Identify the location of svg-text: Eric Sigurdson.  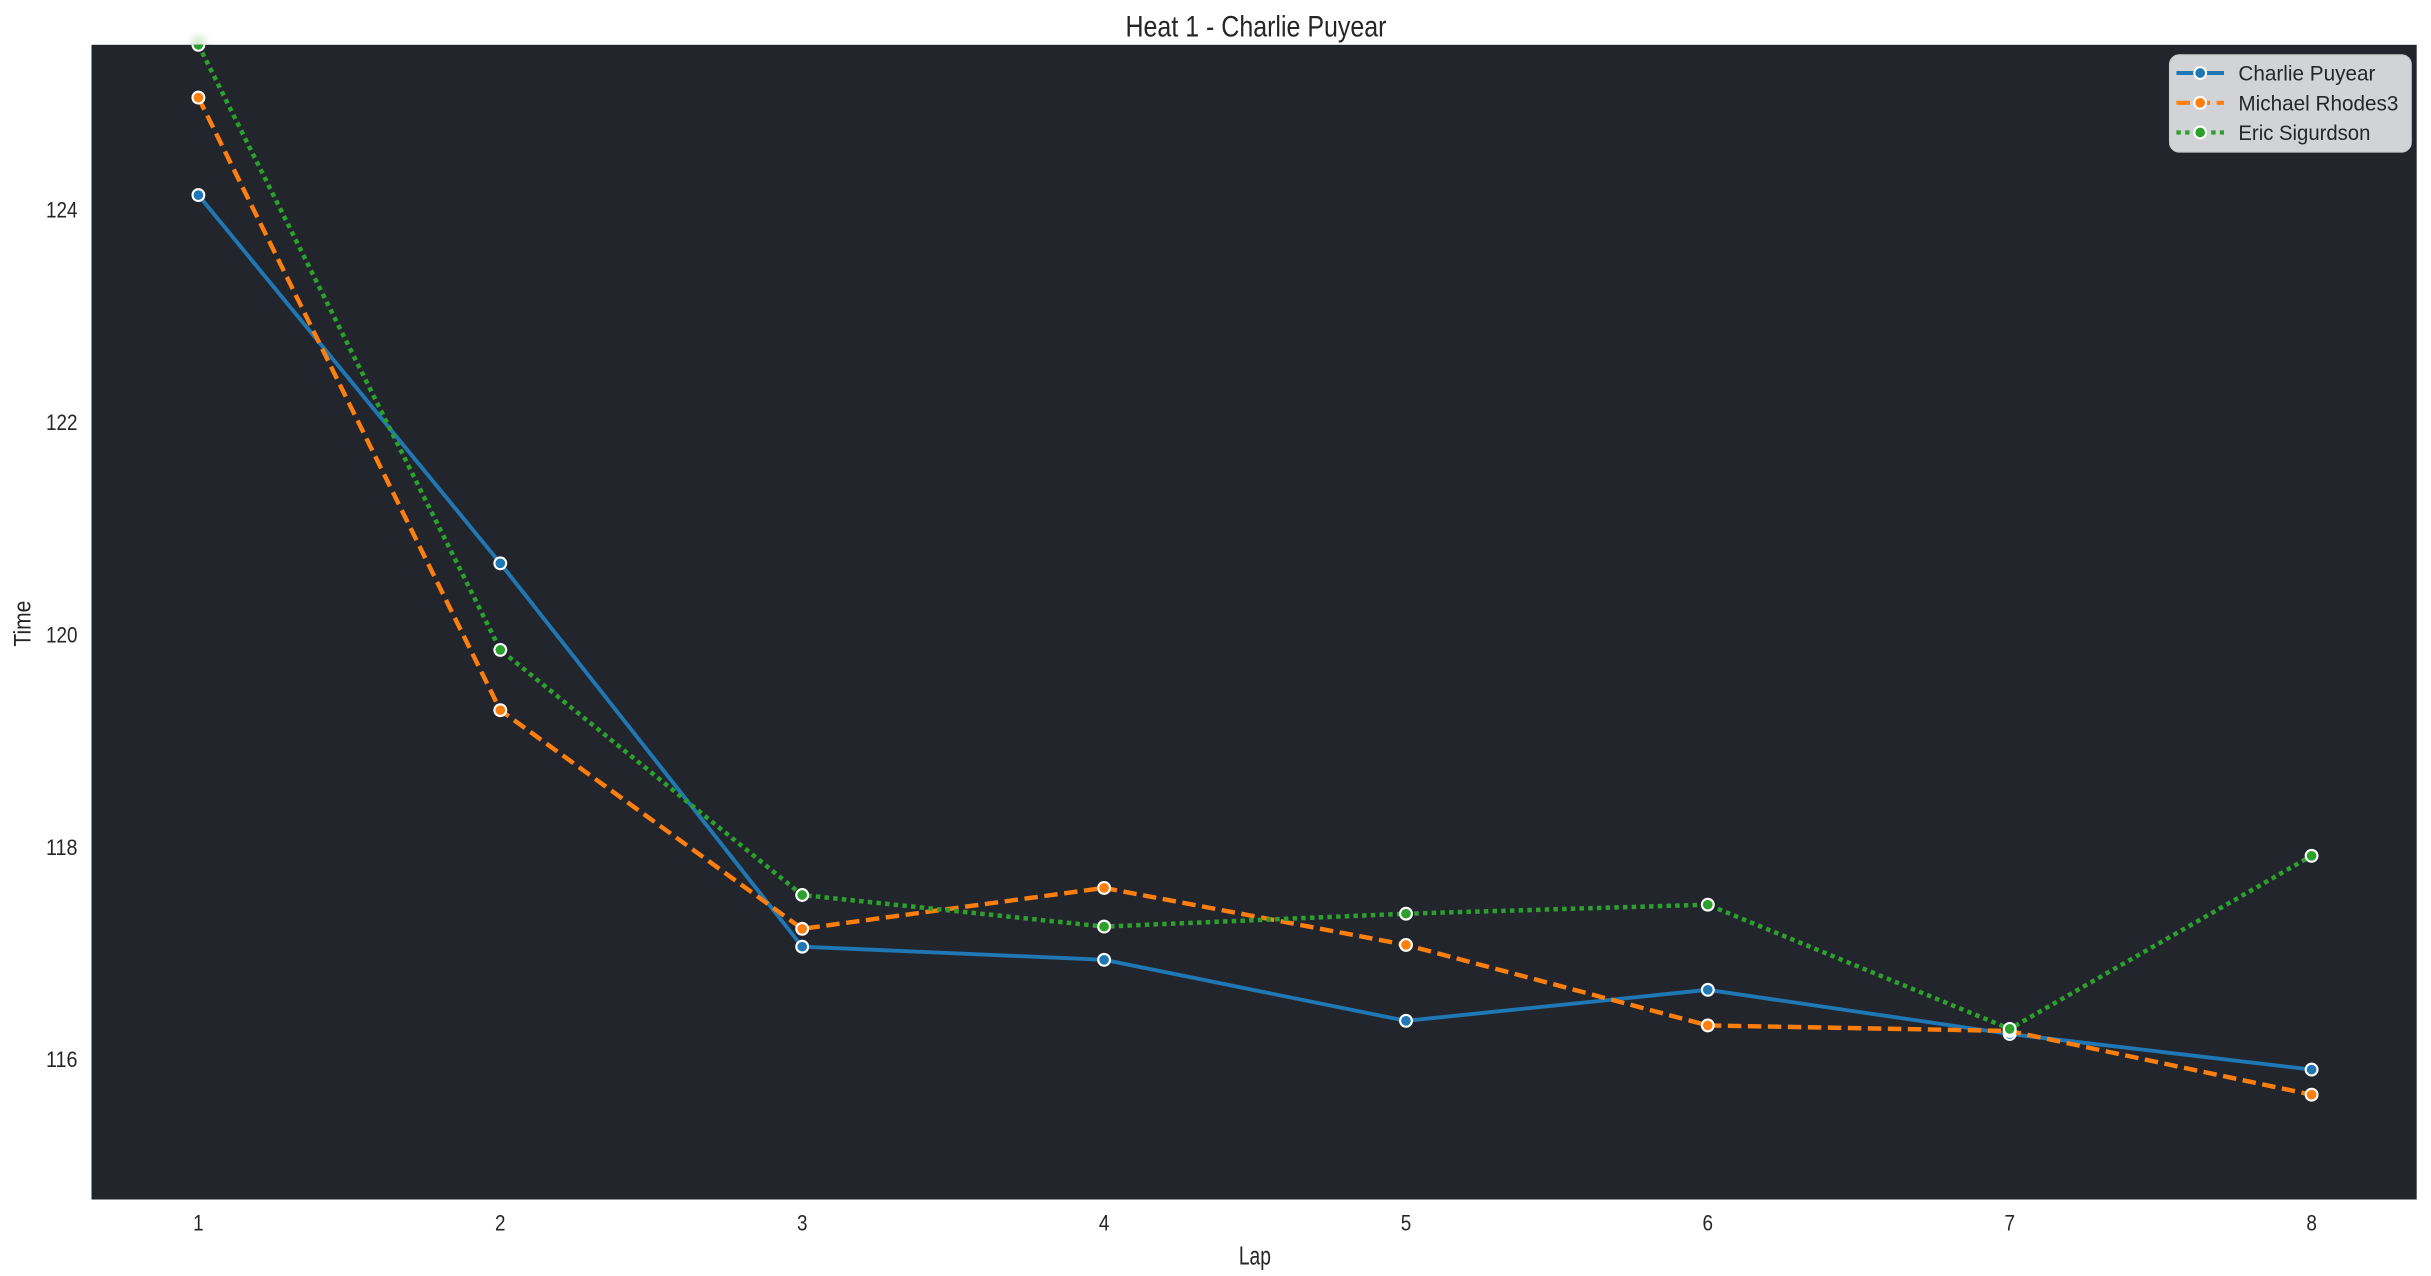
(2304, 133).